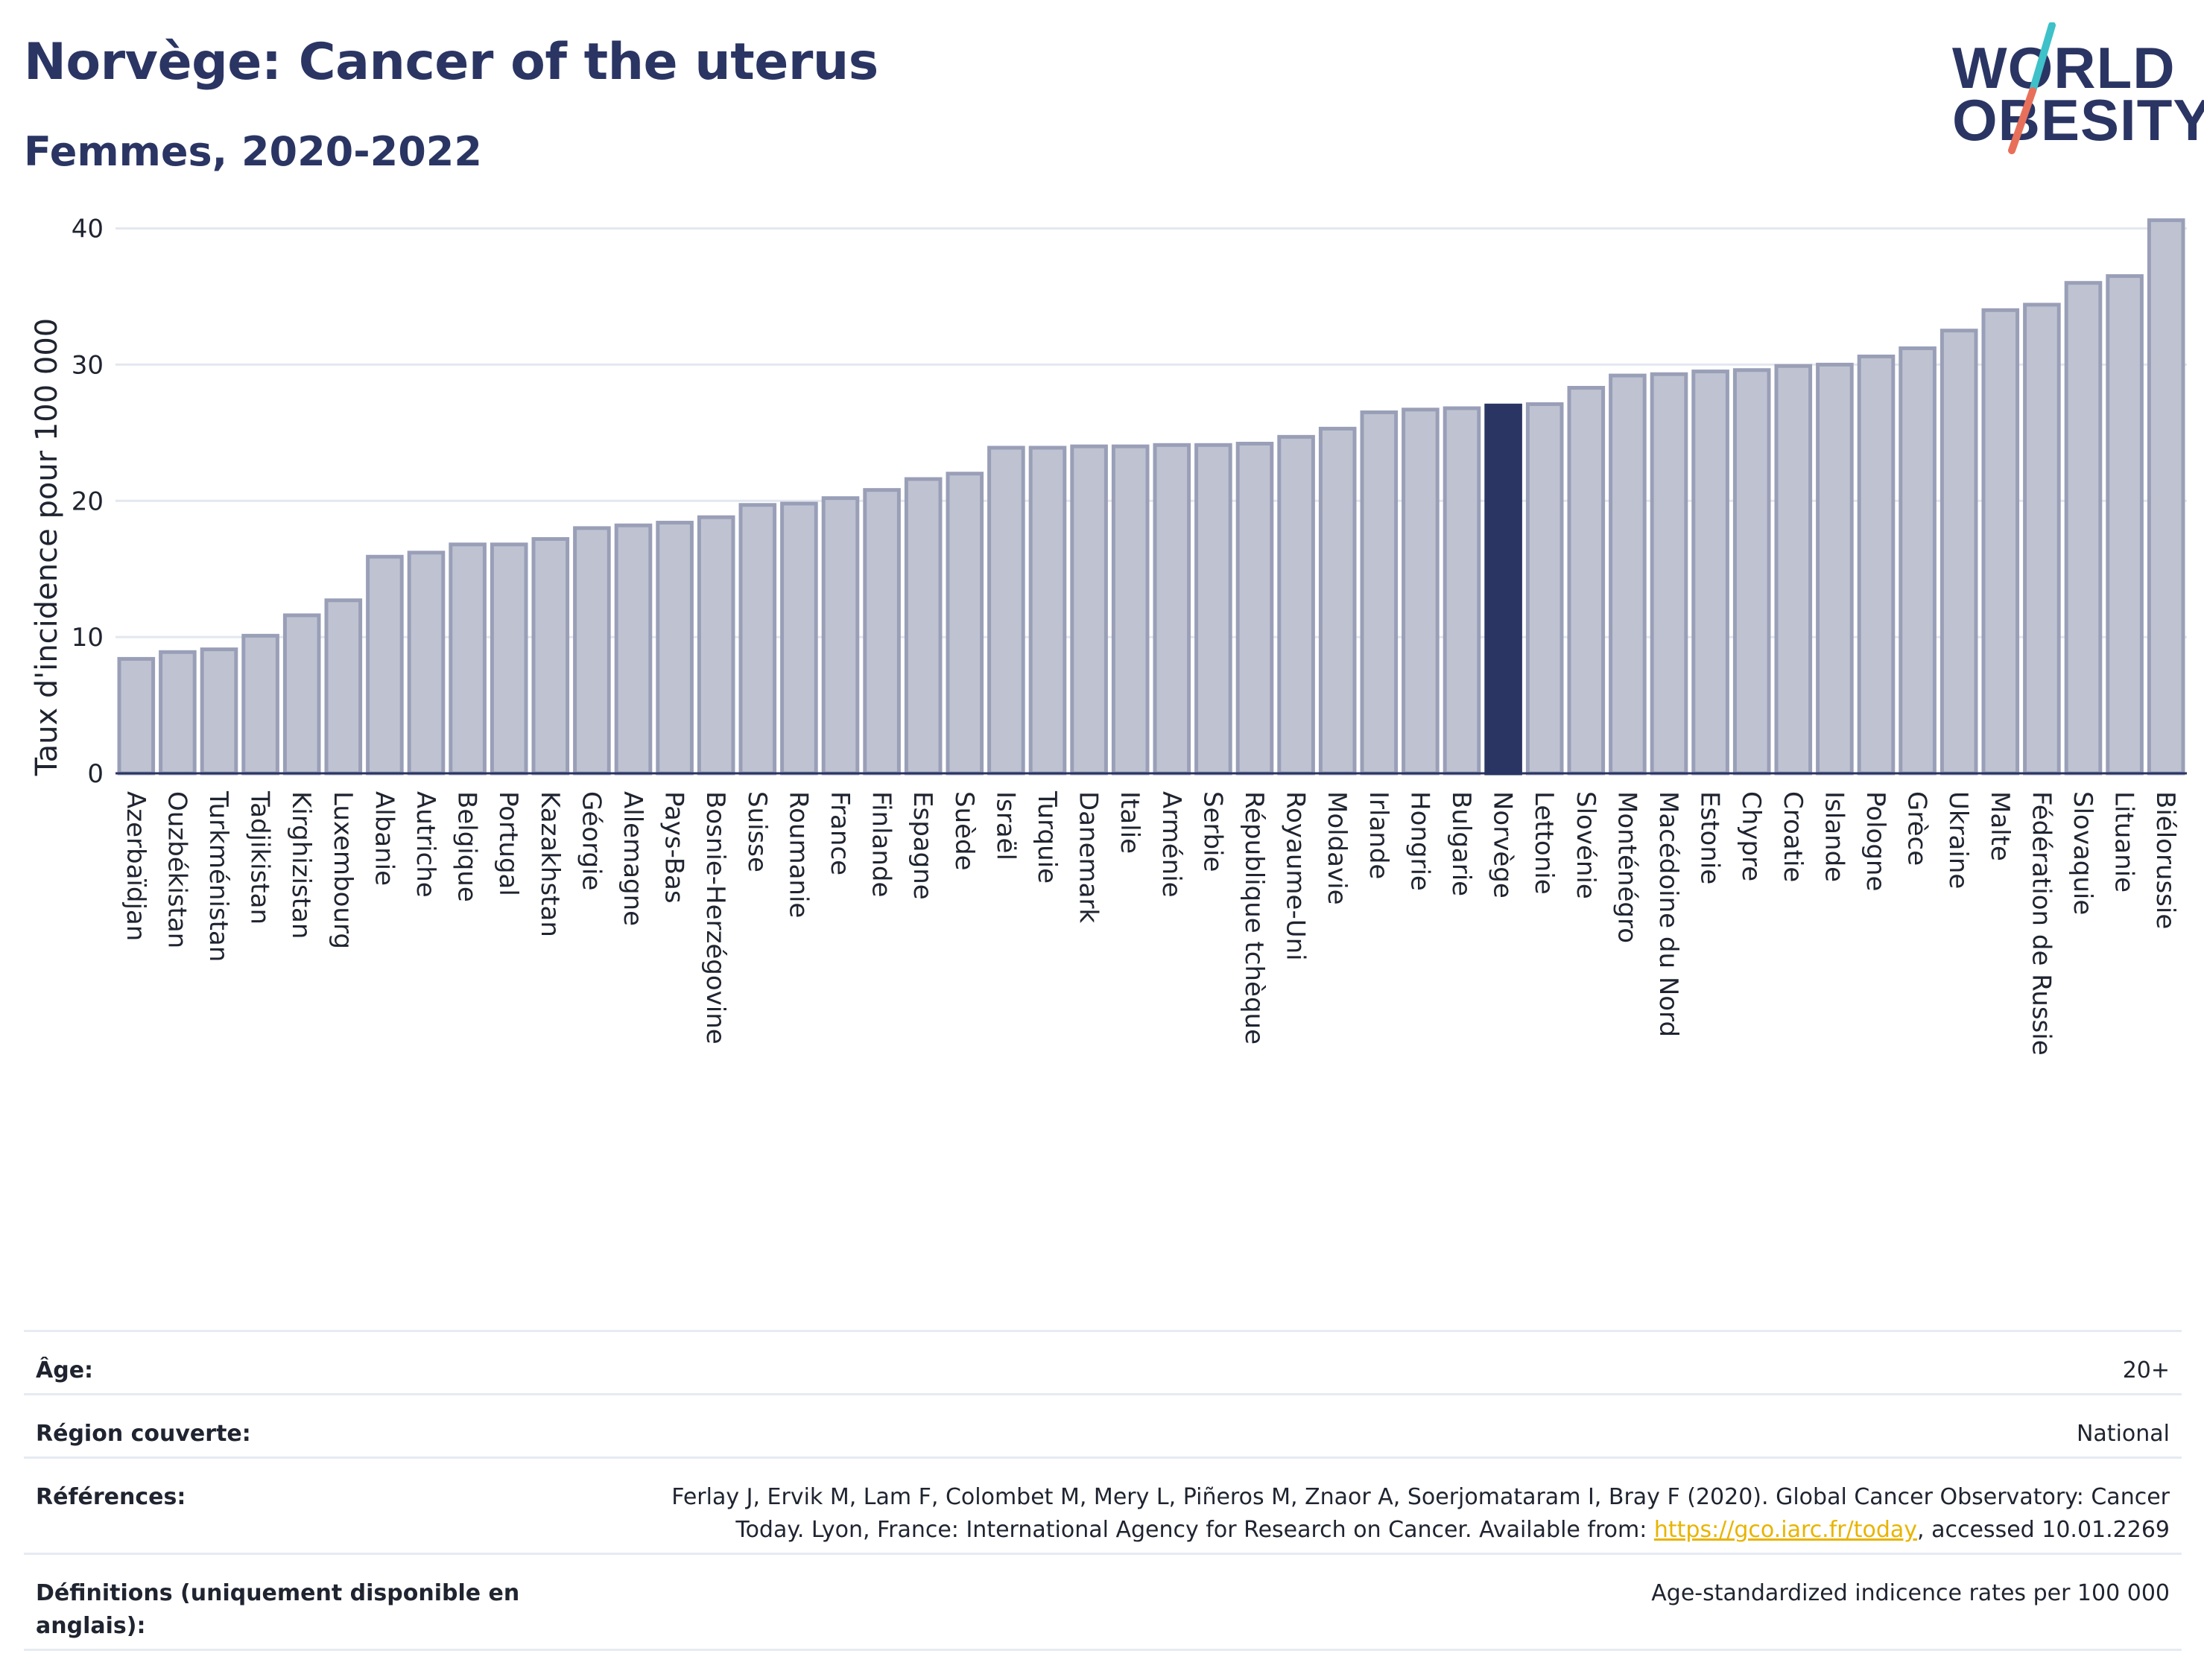  What do you see at coordinates (467, 846) in the screenshot?
I see `x-tick-label: Belgique` at bounding box center [467, 846].